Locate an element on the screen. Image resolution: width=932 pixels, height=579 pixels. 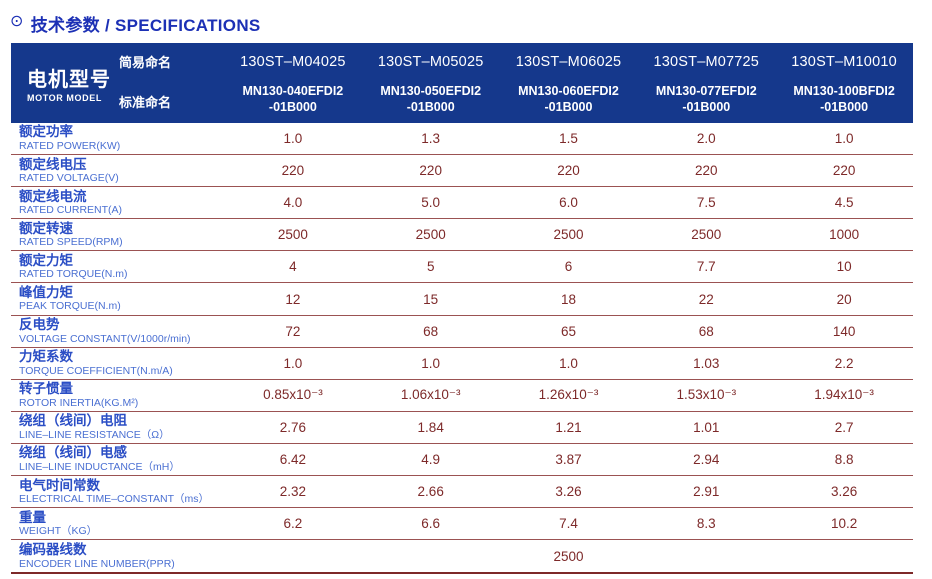
spec-row: 额定转速 RATED SPEED(RPM) 2500 2500 2500 2500 1000 is located at coordinates (462, 235).